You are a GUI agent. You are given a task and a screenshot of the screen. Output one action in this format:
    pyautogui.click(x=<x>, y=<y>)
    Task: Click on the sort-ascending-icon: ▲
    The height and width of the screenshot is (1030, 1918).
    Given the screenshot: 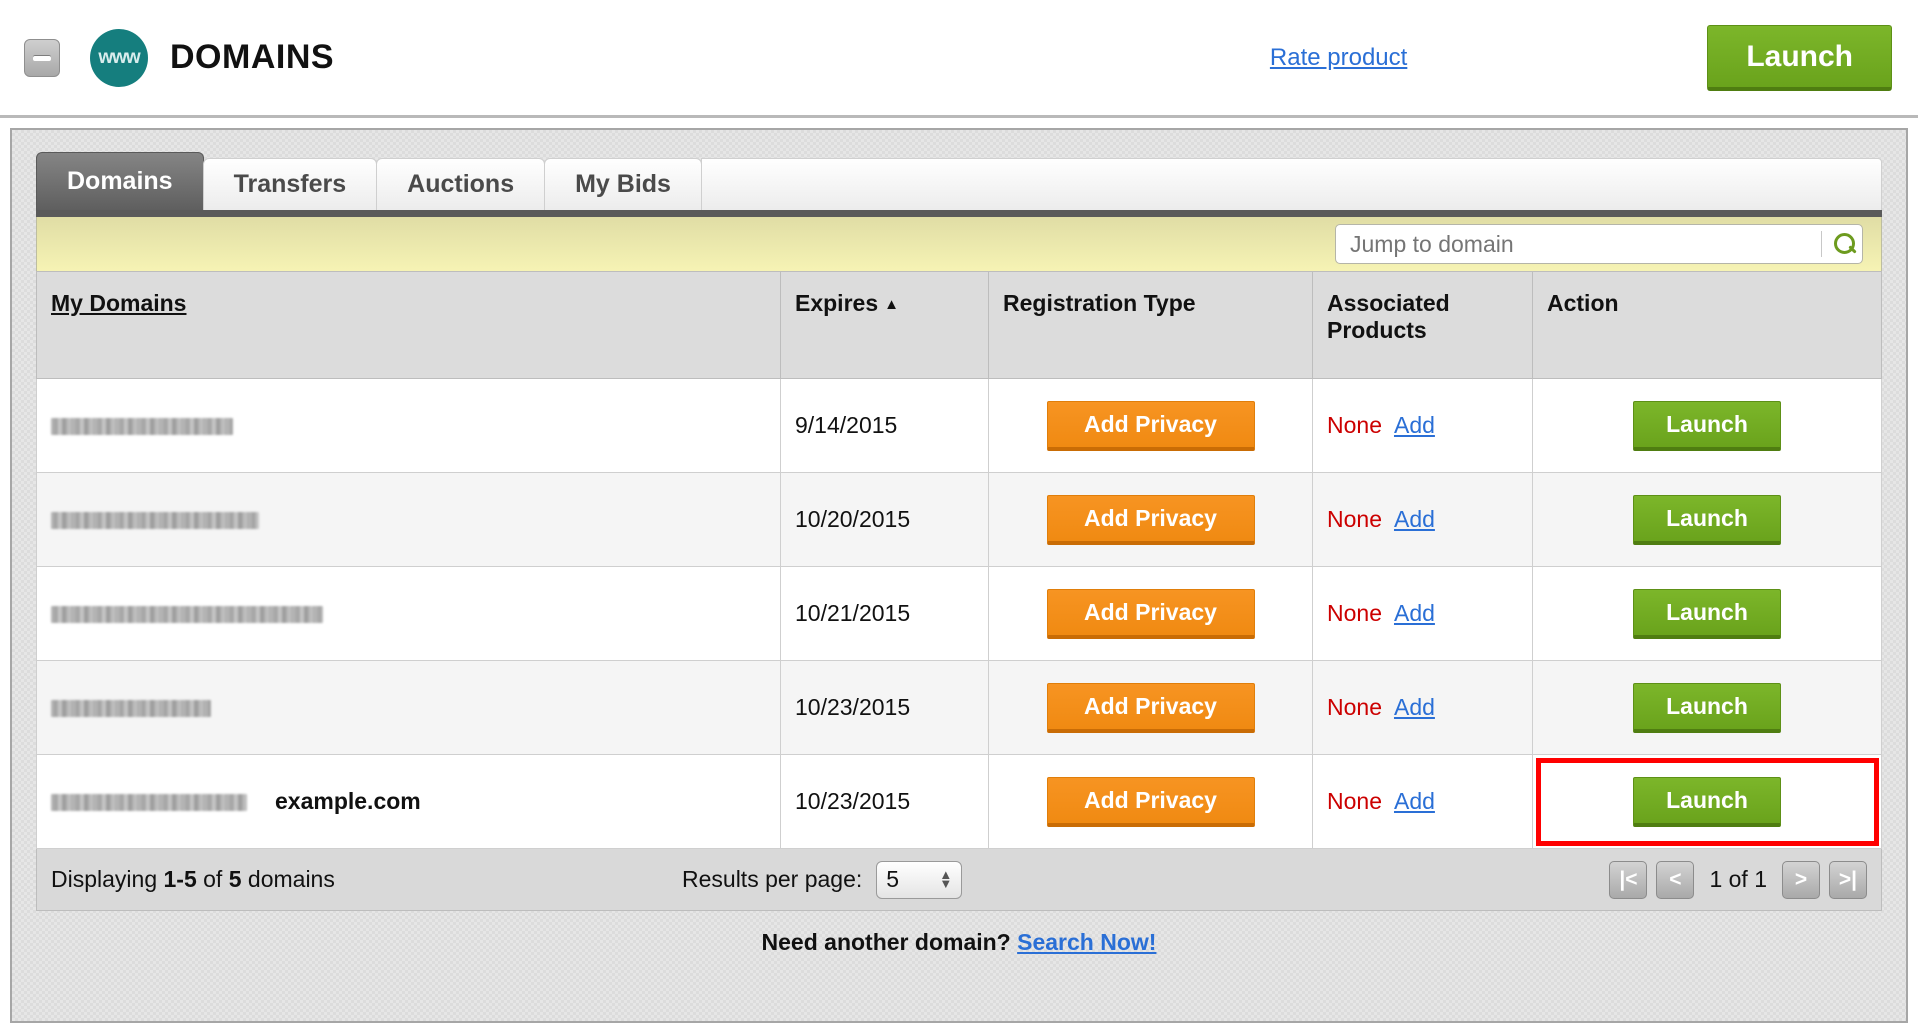 What is the action you would take?
    pyautogui.click(x=891, y=304)
    